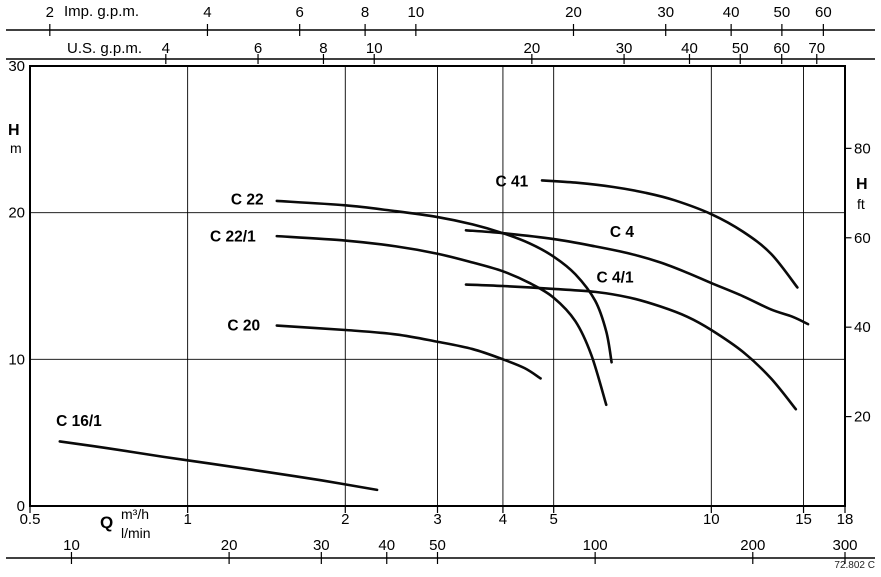  Describe the element at coordinates (136, 533) in the screenshot. I see `flow-axis-unit-lmin: l/min` at that location.